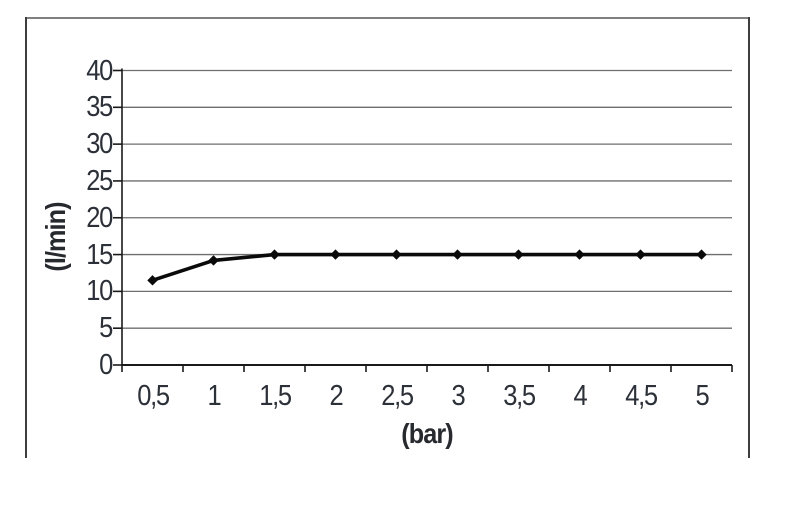  What do you see at coordinates (519, 396) in the screenshot?
I see `x-tick-label: 3,5` at bounding box center [519, 396].